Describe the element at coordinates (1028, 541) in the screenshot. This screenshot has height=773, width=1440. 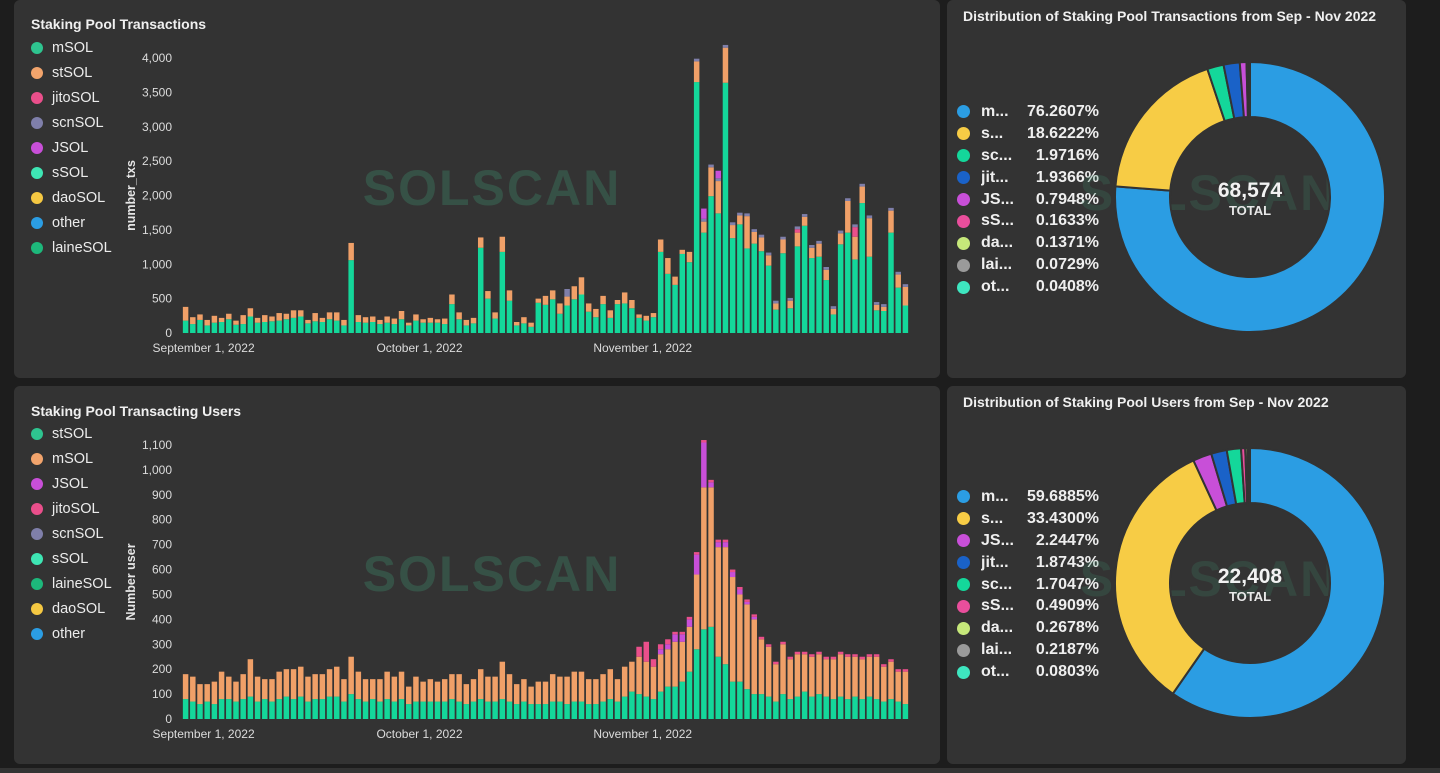
I see `donut-legend-item: JS... 2.2447%` at that location.